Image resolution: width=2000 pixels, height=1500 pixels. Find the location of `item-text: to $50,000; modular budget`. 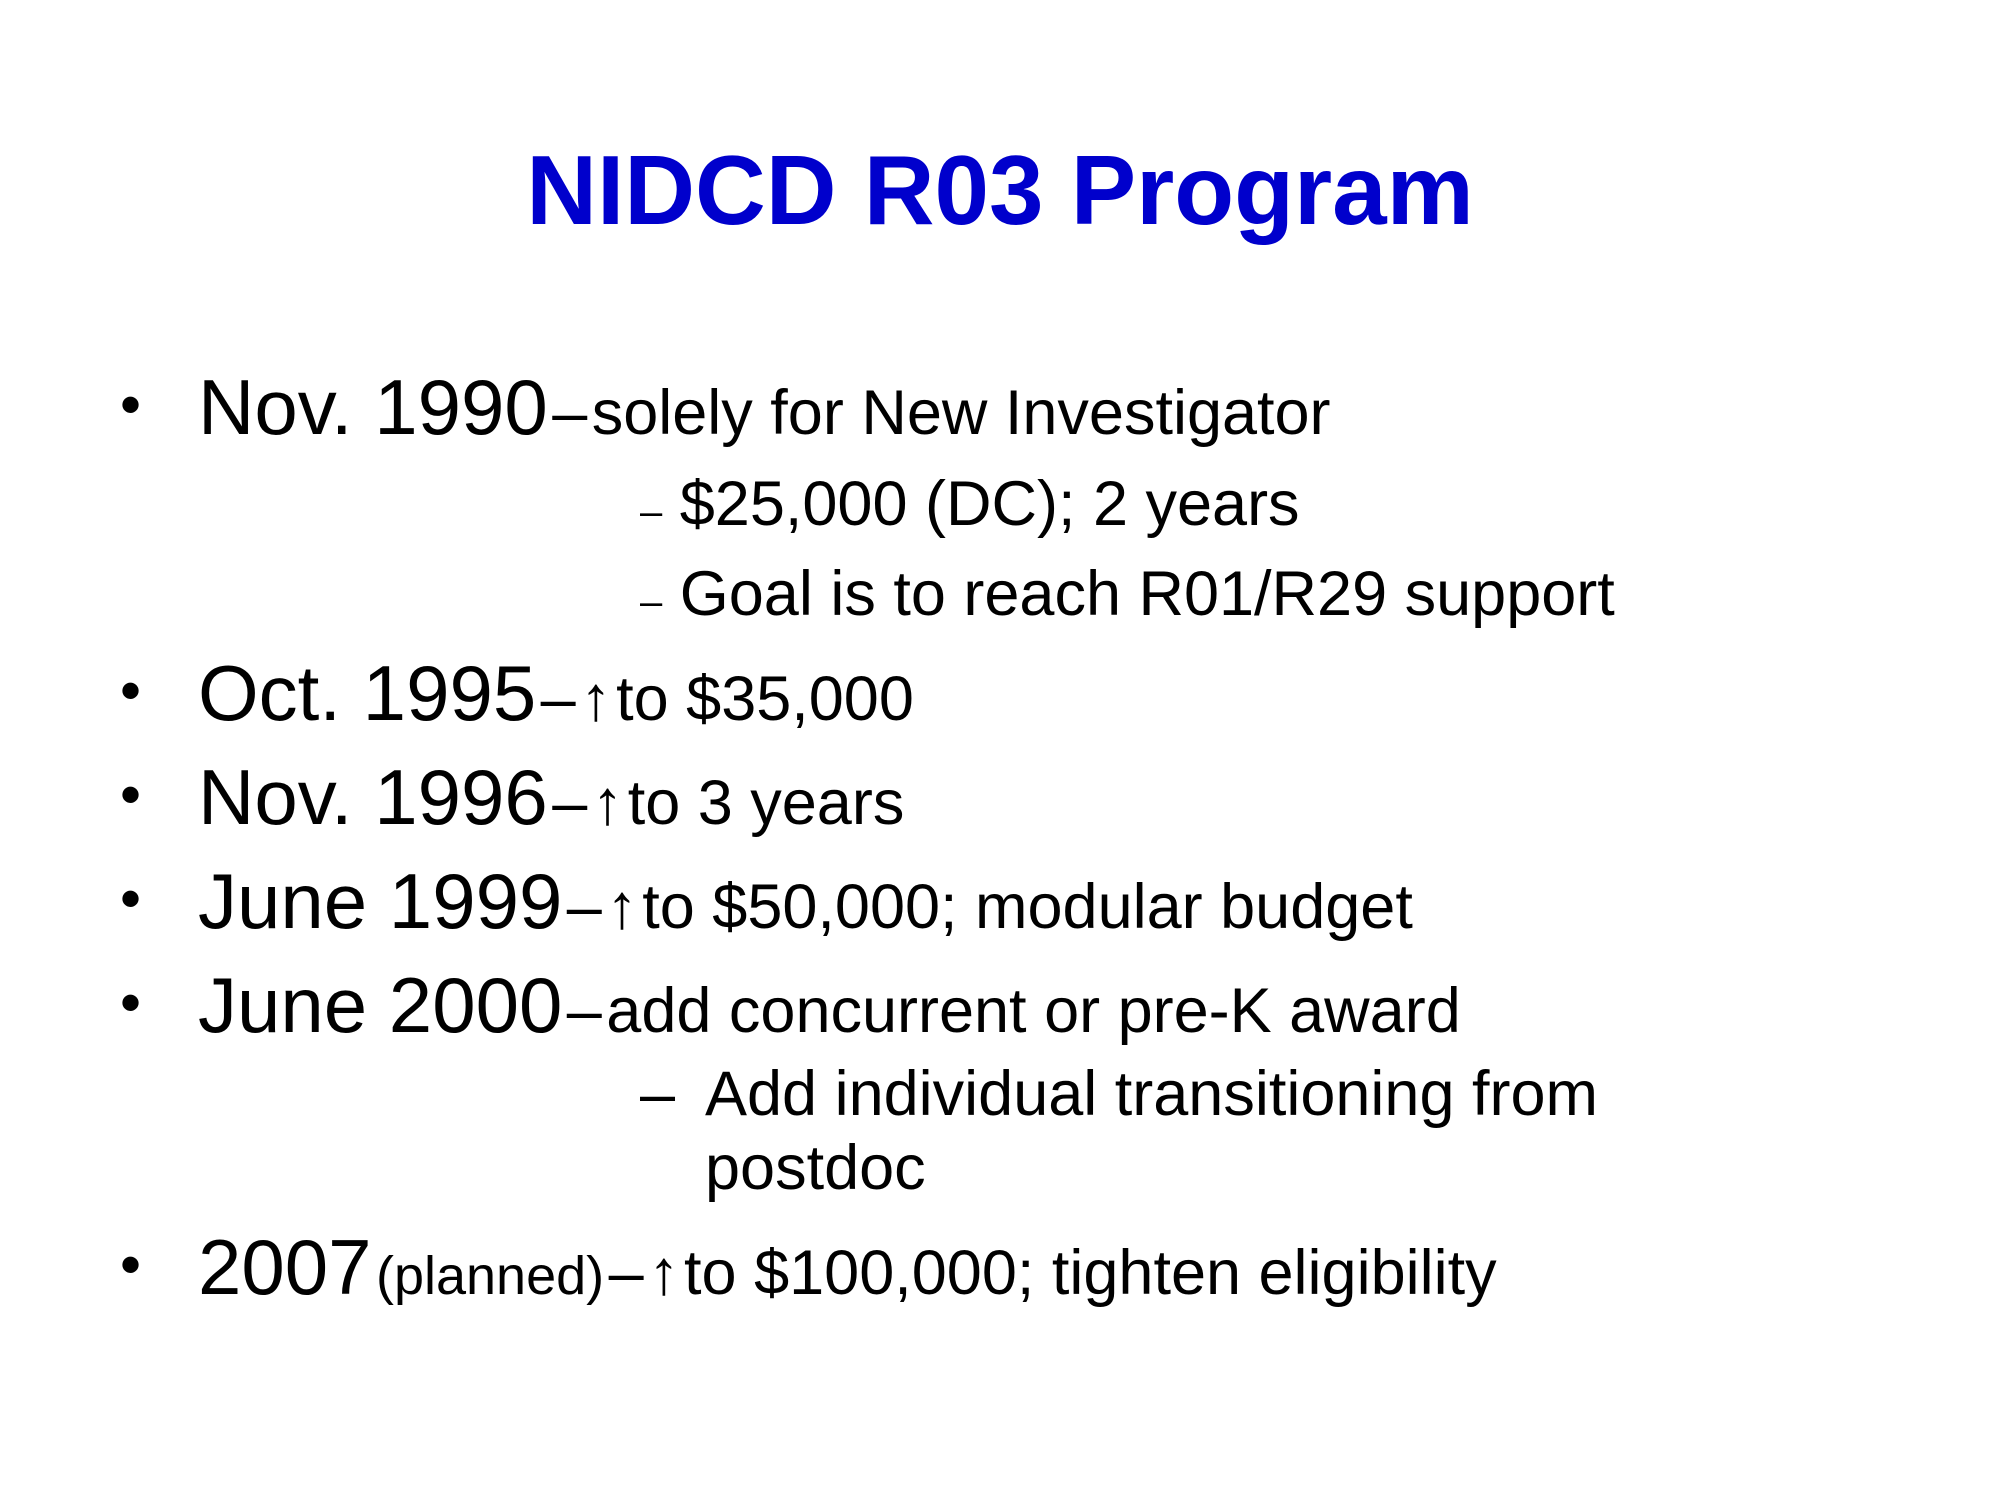

item-text: to $50,000; modular budget is located at coordinates (1027, 907).